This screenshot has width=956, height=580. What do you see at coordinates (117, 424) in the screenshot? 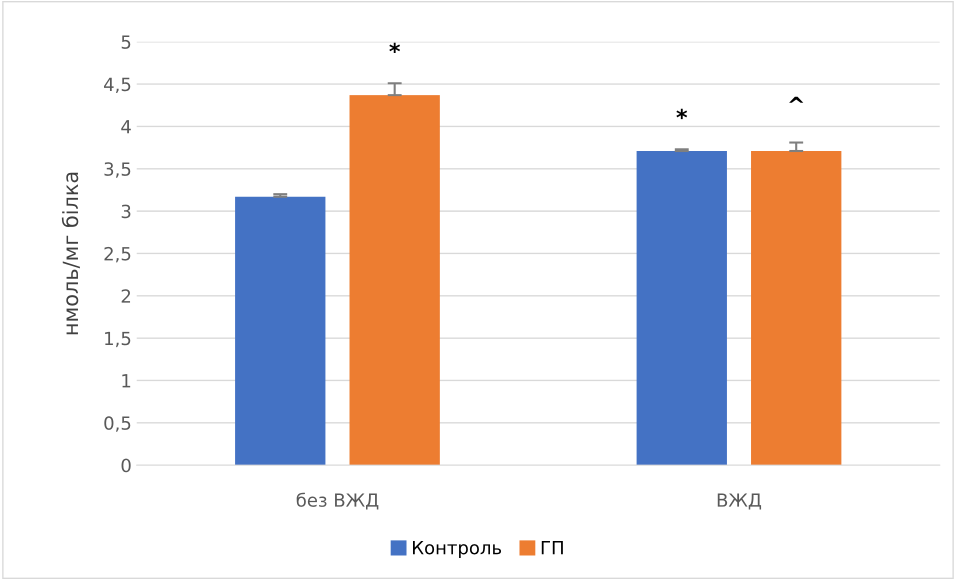
I see `y-tick-label: 0,5` at bounding box center [117, 424].